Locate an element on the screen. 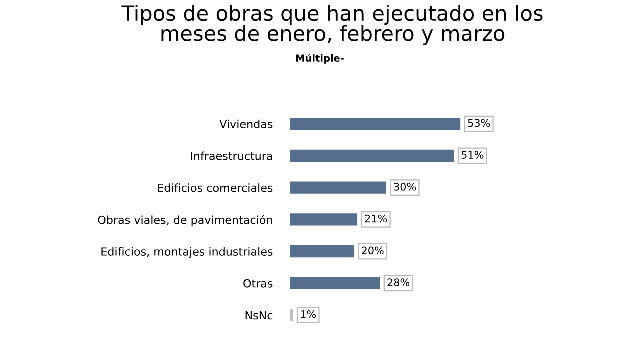 The height and width of the screenshot is (338, 640). data-label: 21% is located at coordinates (376, 218).